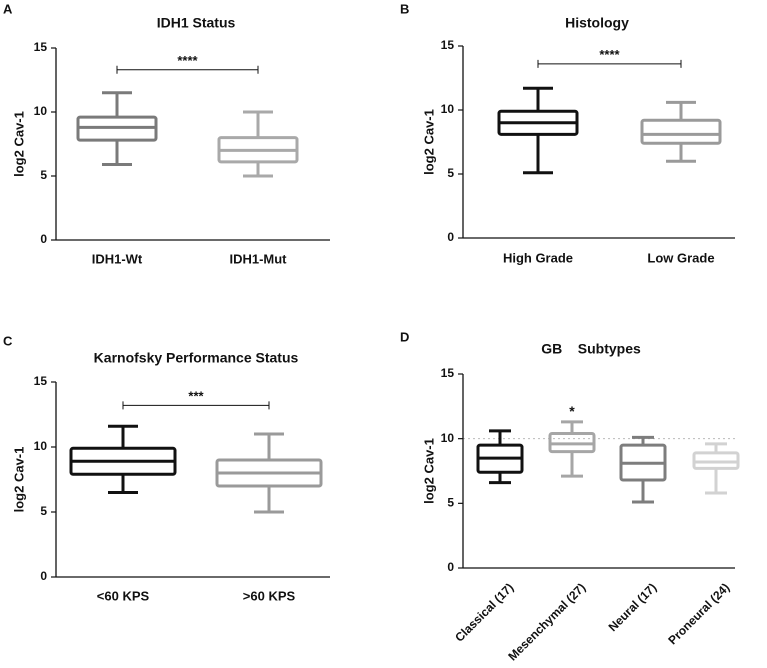  What do you see at coordinates (572, 411) in the screenshot?
I see `significance-label: *` at bounding box center [572, 411].